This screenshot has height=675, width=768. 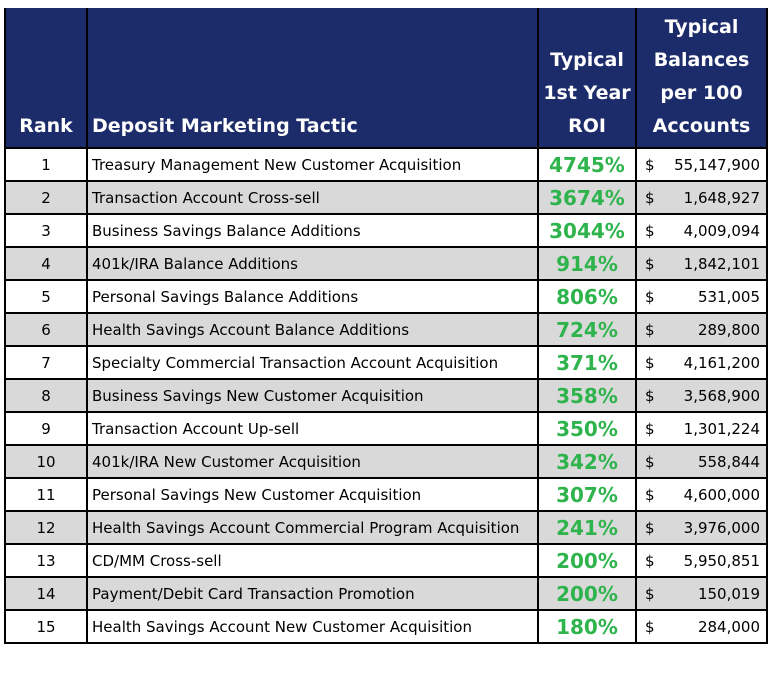 What do you see at coordinates (46, 560) in the screenshot?
I see `rank-cell: 13` at bounding box center [46, 560].